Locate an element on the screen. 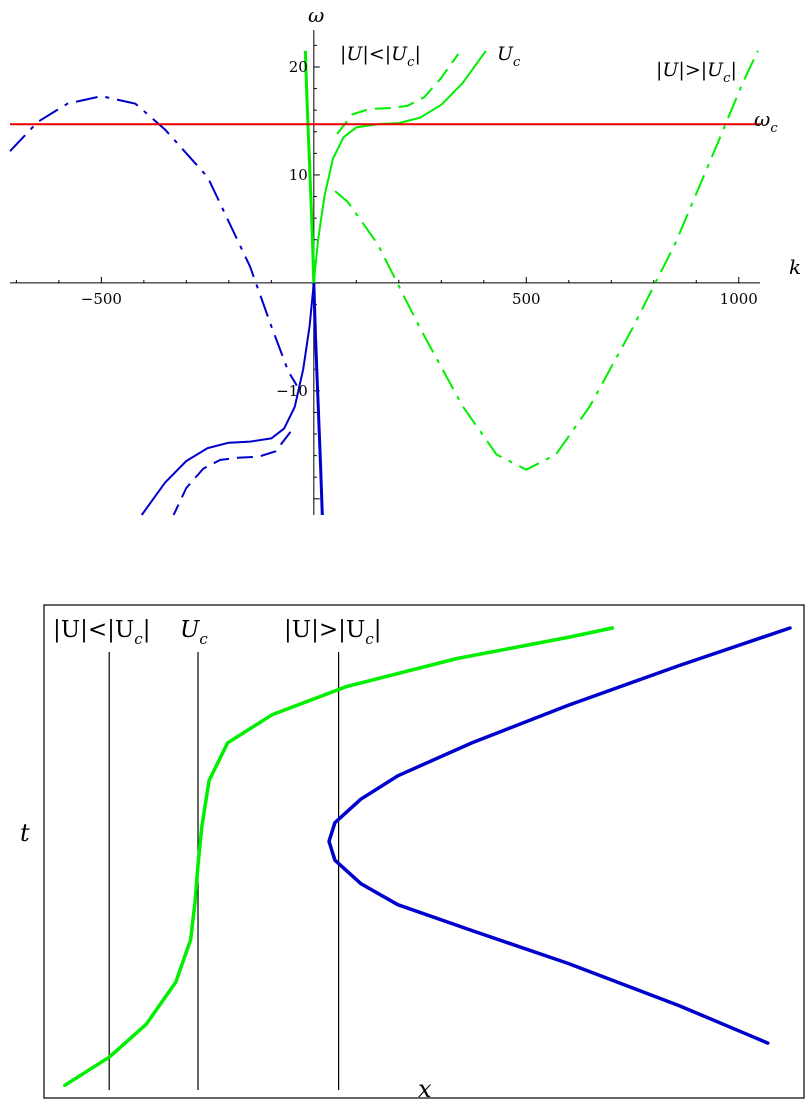  x-axis-label: k is located at coordinates (795, 267).